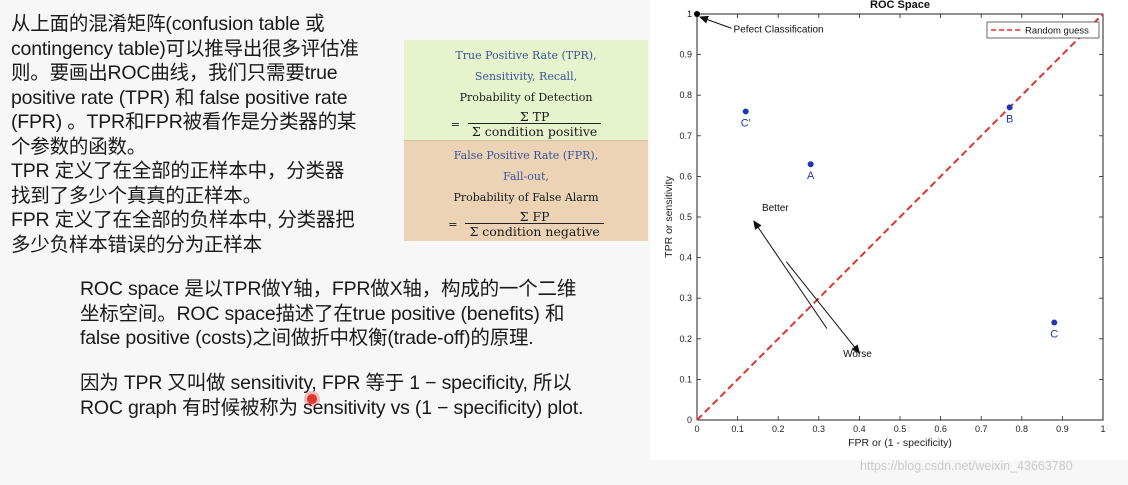  I want to click on annotation-label: Worse, so click(857, 354).